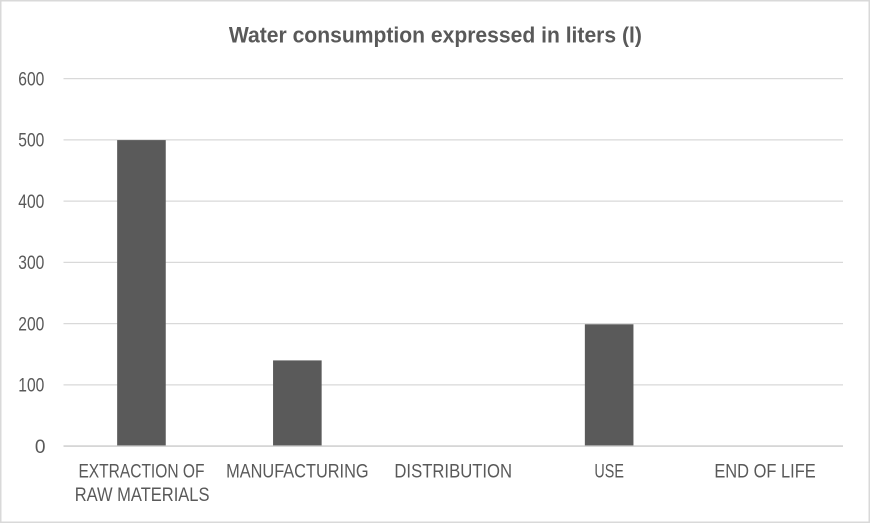  I want to click on svg-text: 400, so click(31, 202).